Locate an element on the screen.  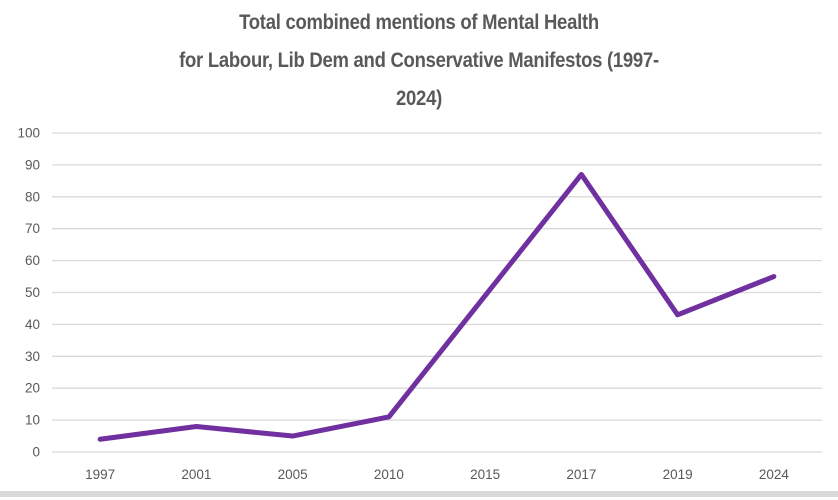
x-tick-label-2015: 2015 is located at coordinates (485, 474).